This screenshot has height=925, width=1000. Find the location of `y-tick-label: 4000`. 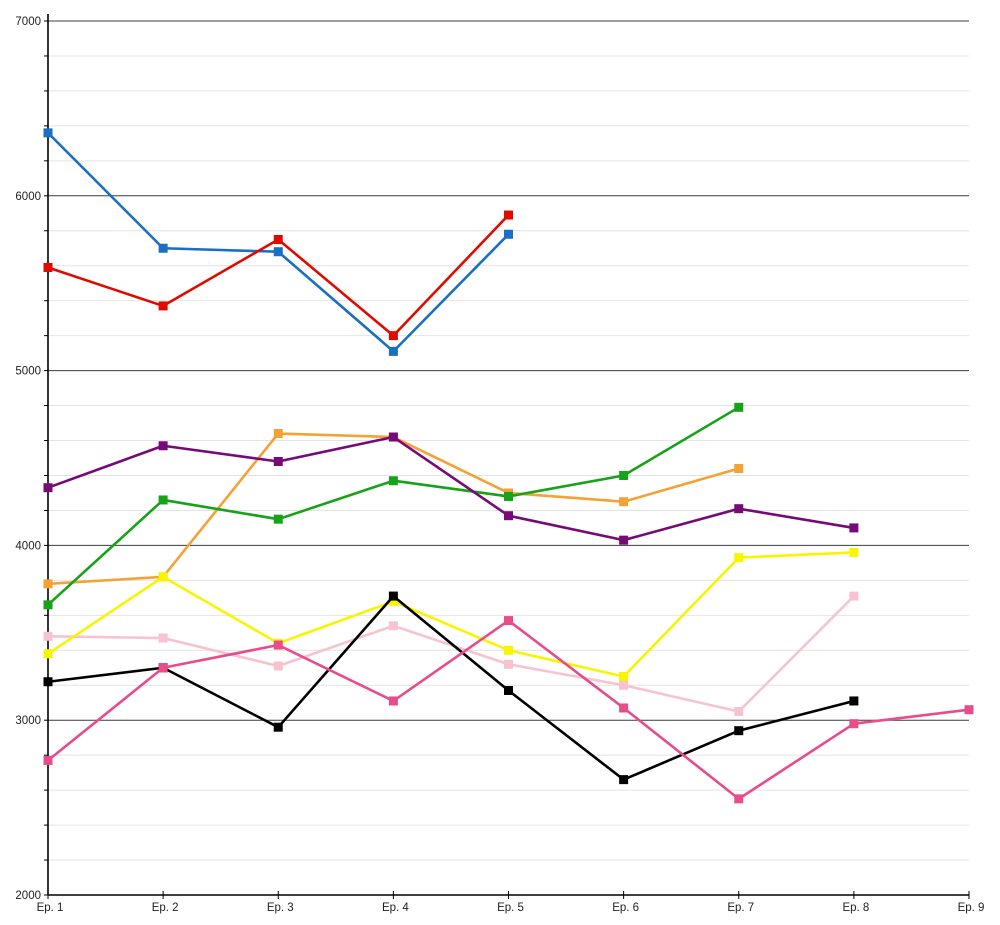

y-tick-label: 4000 is located at coordinates (28, 546).